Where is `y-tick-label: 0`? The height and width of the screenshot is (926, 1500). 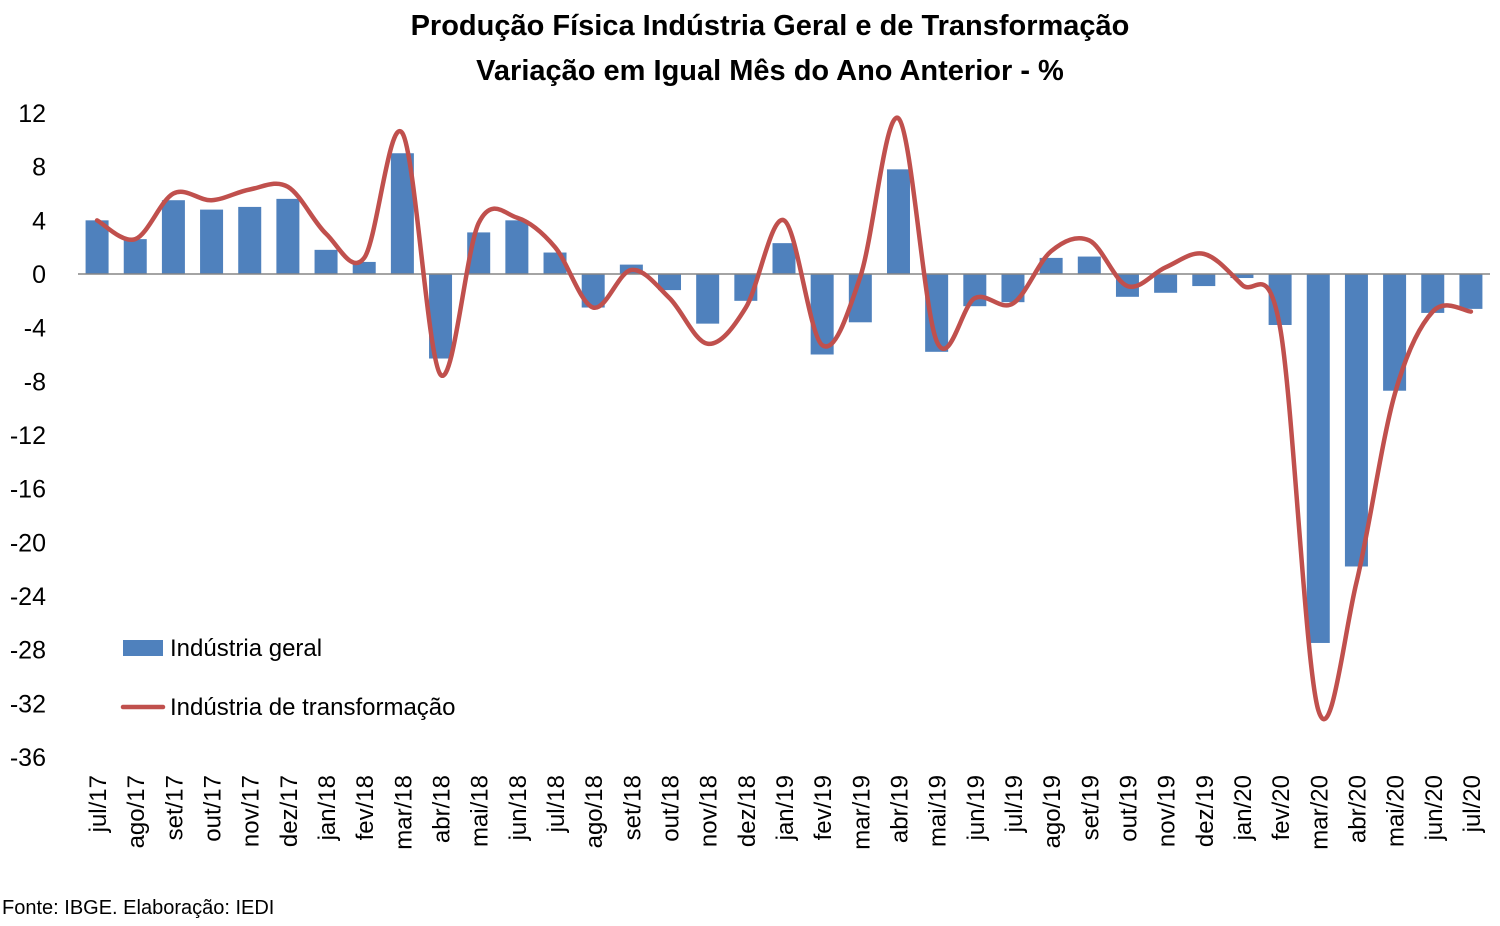
y-tick-label: 0 is located at coordinates (39, 275).